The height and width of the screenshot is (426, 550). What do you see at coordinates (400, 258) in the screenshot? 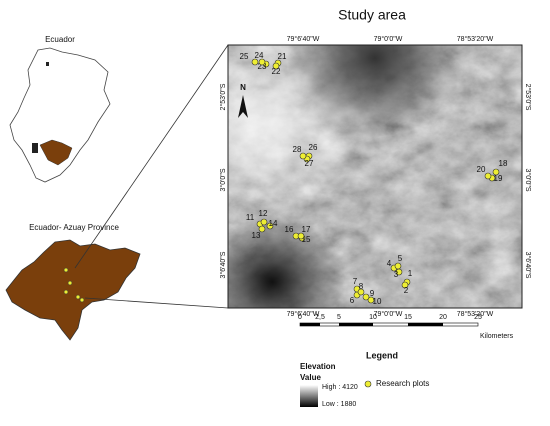
I see `plot-label: 5` at bounding box center [400, 258].